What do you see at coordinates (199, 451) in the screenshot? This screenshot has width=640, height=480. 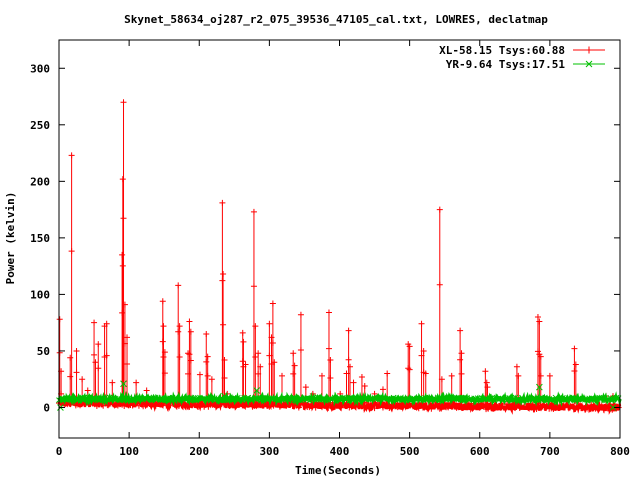 I see `x-tick-label: 200` at bounding box center [199, 451].